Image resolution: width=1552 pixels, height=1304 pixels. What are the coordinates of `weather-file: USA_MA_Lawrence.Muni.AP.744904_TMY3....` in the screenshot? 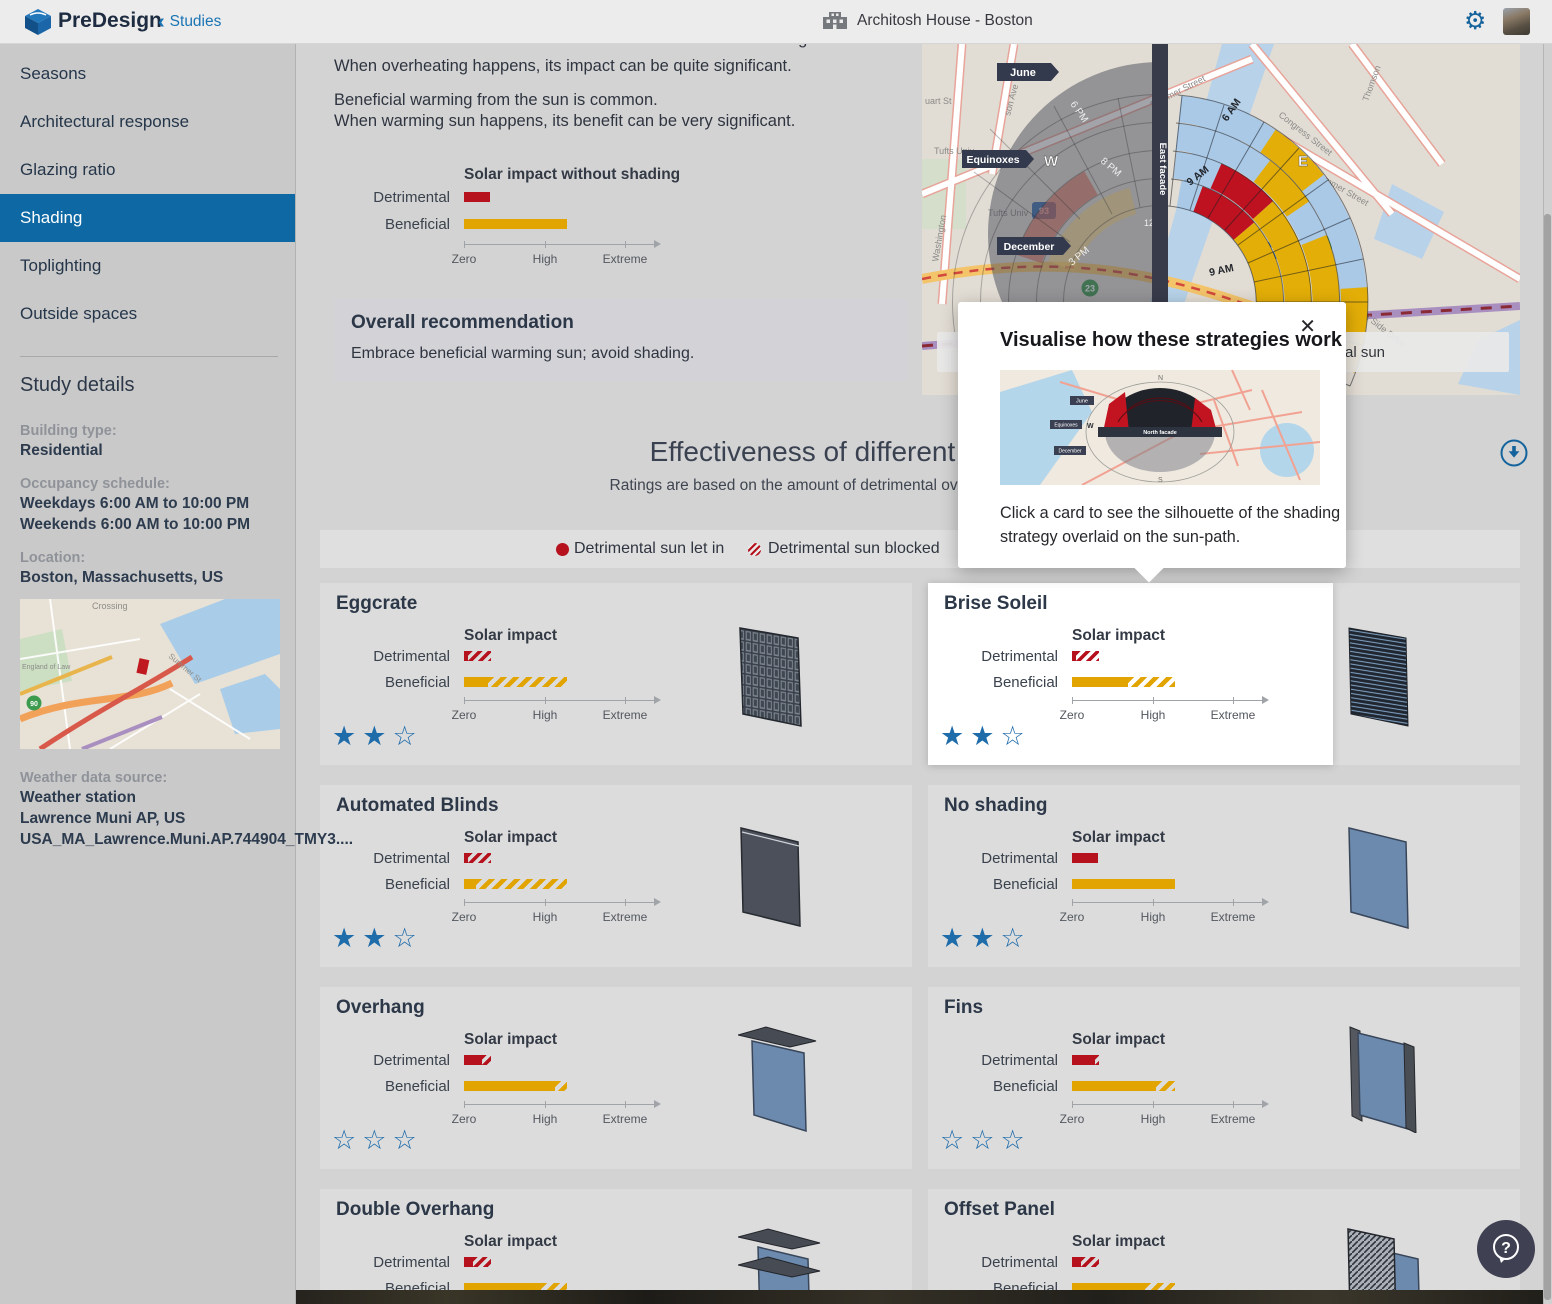 It's located at (187, 839).